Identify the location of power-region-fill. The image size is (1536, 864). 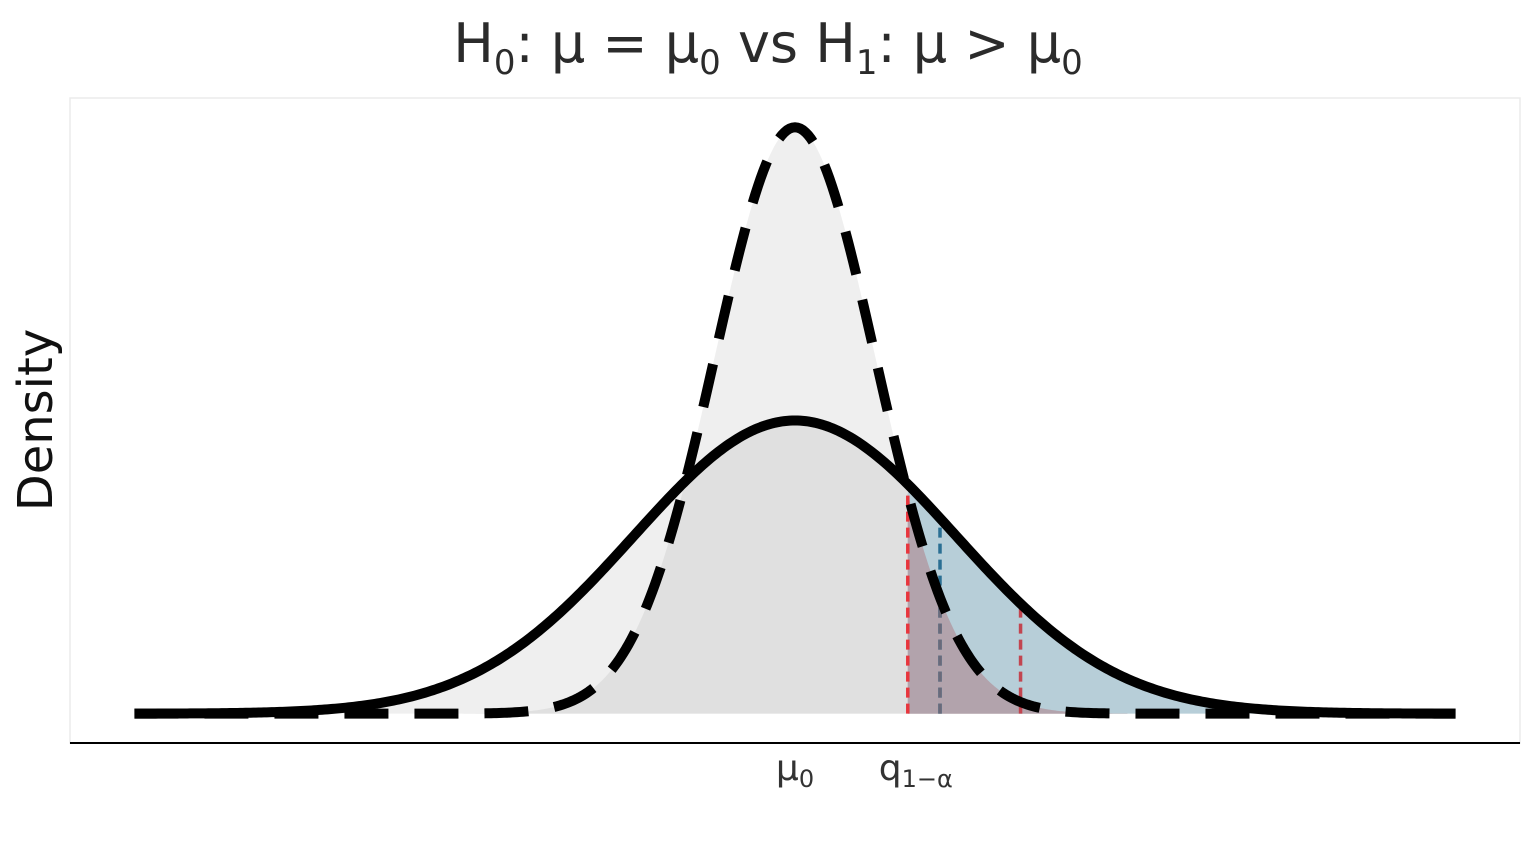
(1181, 599).